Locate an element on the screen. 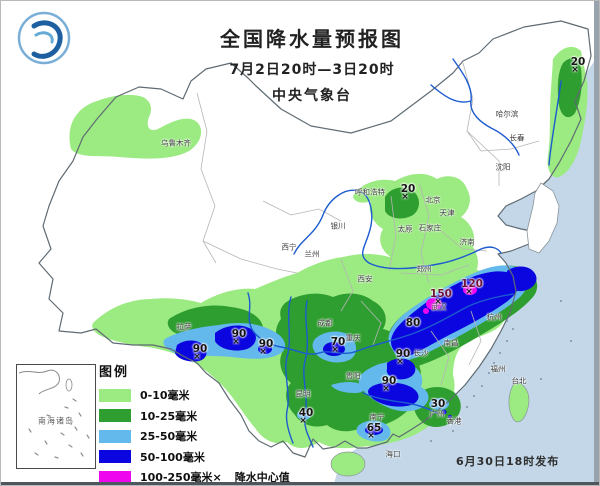 The height and width of the screenshot is (486, 600). legend-item: 100-250毫米× 降水中心值 is located at coordinates (214, 477).